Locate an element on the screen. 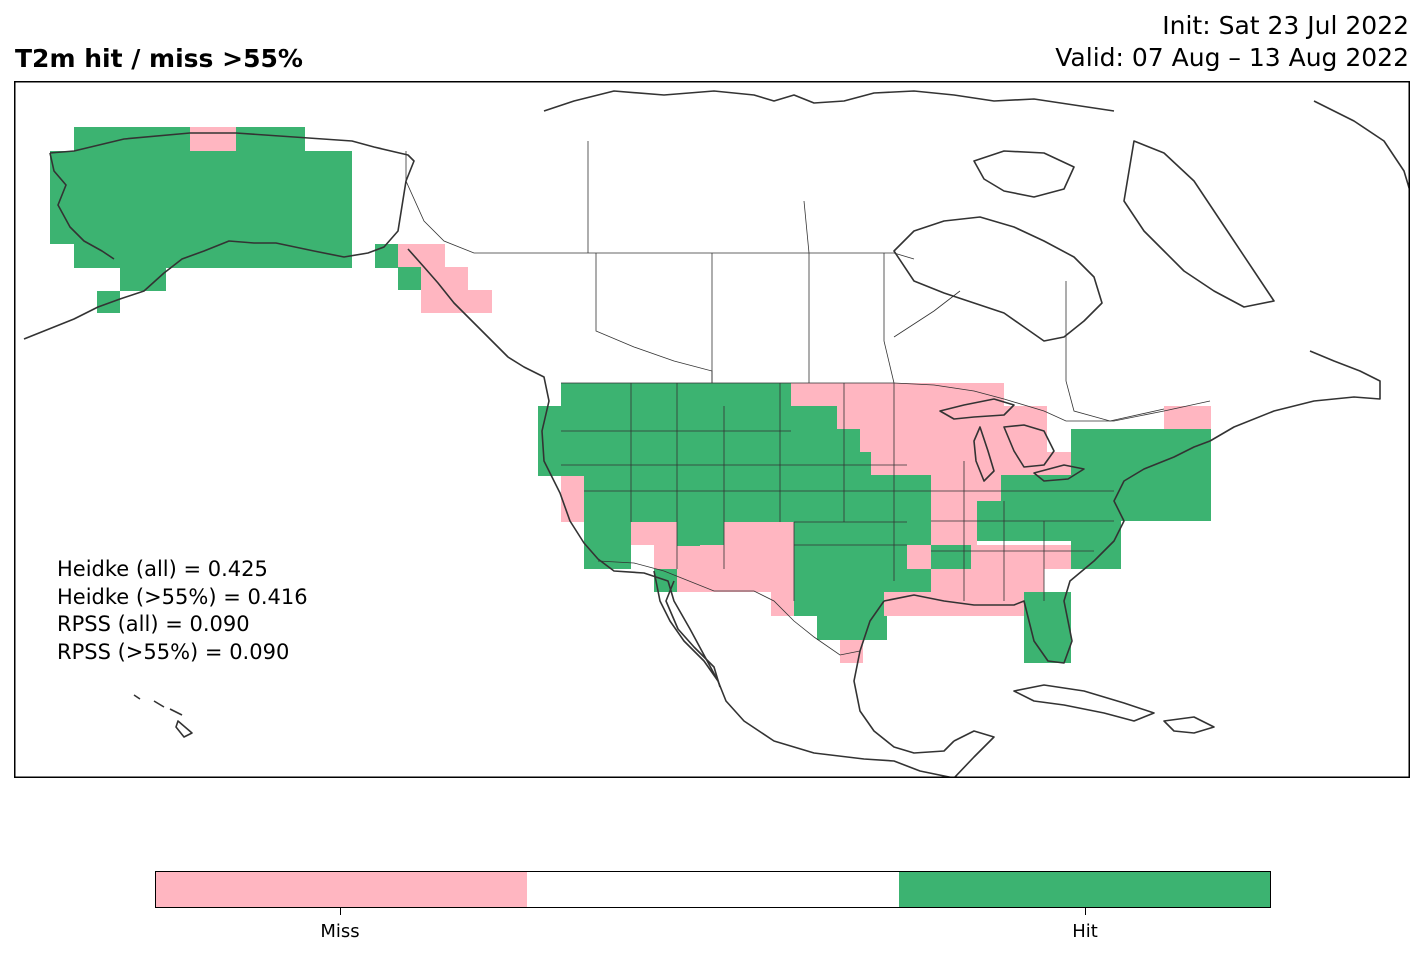  map-title: T2m hit / miss >55% is located at coordinates (159, 58).